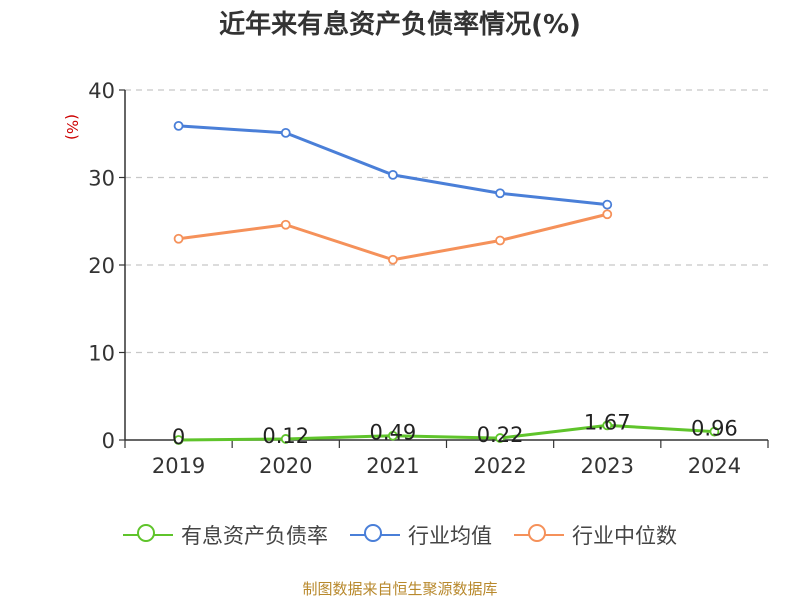 The height and width of the screenshot is (600, 800). I want to click on data-label: 0.22, so click(500, 435).